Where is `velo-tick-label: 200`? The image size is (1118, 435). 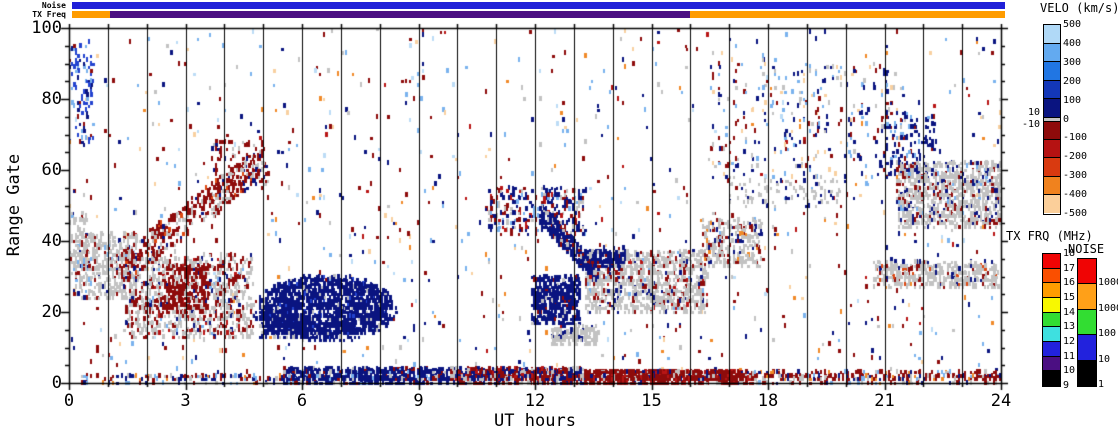
velo-tick-label: 200 is located at coordinates (1072, 81).